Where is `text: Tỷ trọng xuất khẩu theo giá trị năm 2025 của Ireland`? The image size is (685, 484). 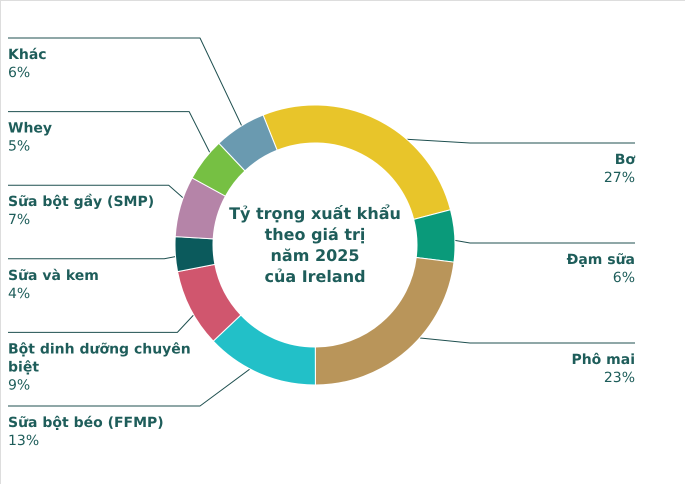 text: Tỷ trọng xuất khẩu theo giá trị năm 2025 của Ireland is located at coordinates (315, 245).